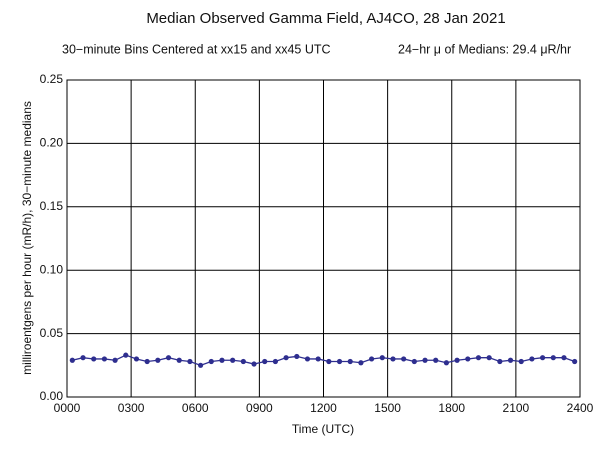 This screenshot has width=600, height=457. What do you see at coordinates (52, 143) in the screenshot?
I see `y-tick-label: 0.20` at bounding box center [52, 143].